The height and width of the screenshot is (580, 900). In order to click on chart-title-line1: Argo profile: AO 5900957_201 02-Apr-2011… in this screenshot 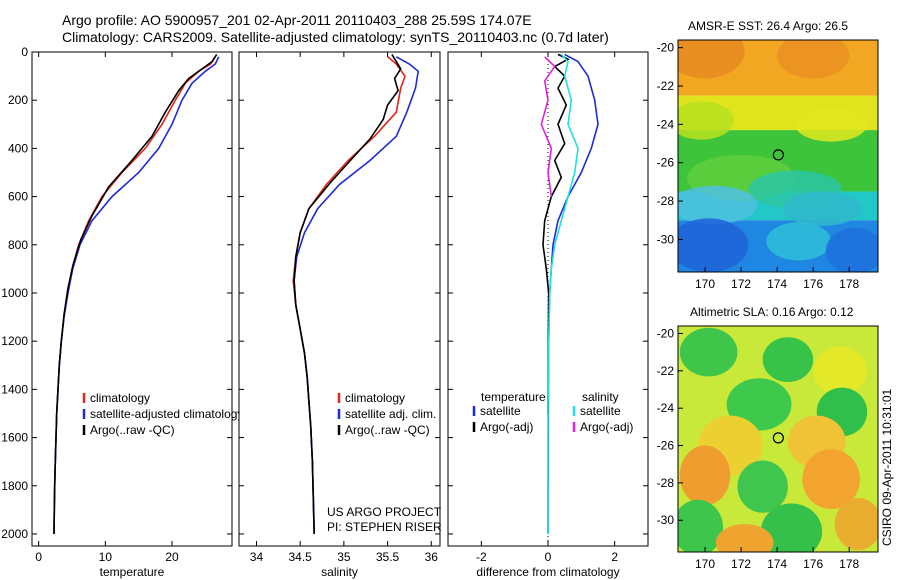, I will do `click(297, 20)`.